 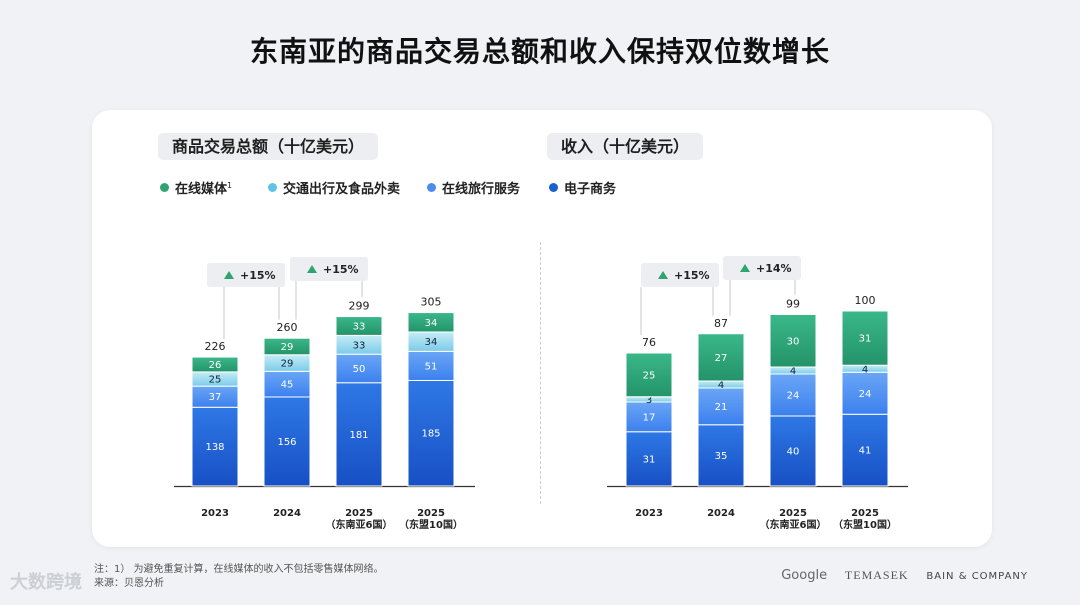 I want to click on panel-divider, so click(x=540, y=373).